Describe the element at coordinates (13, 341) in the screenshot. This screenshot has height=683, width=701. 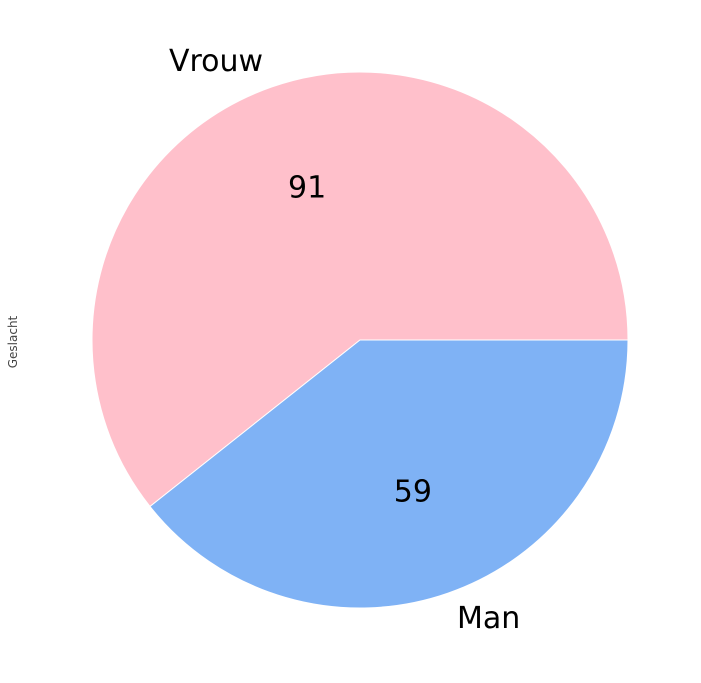
I see `y-axis-label: Geslacht` at that location.